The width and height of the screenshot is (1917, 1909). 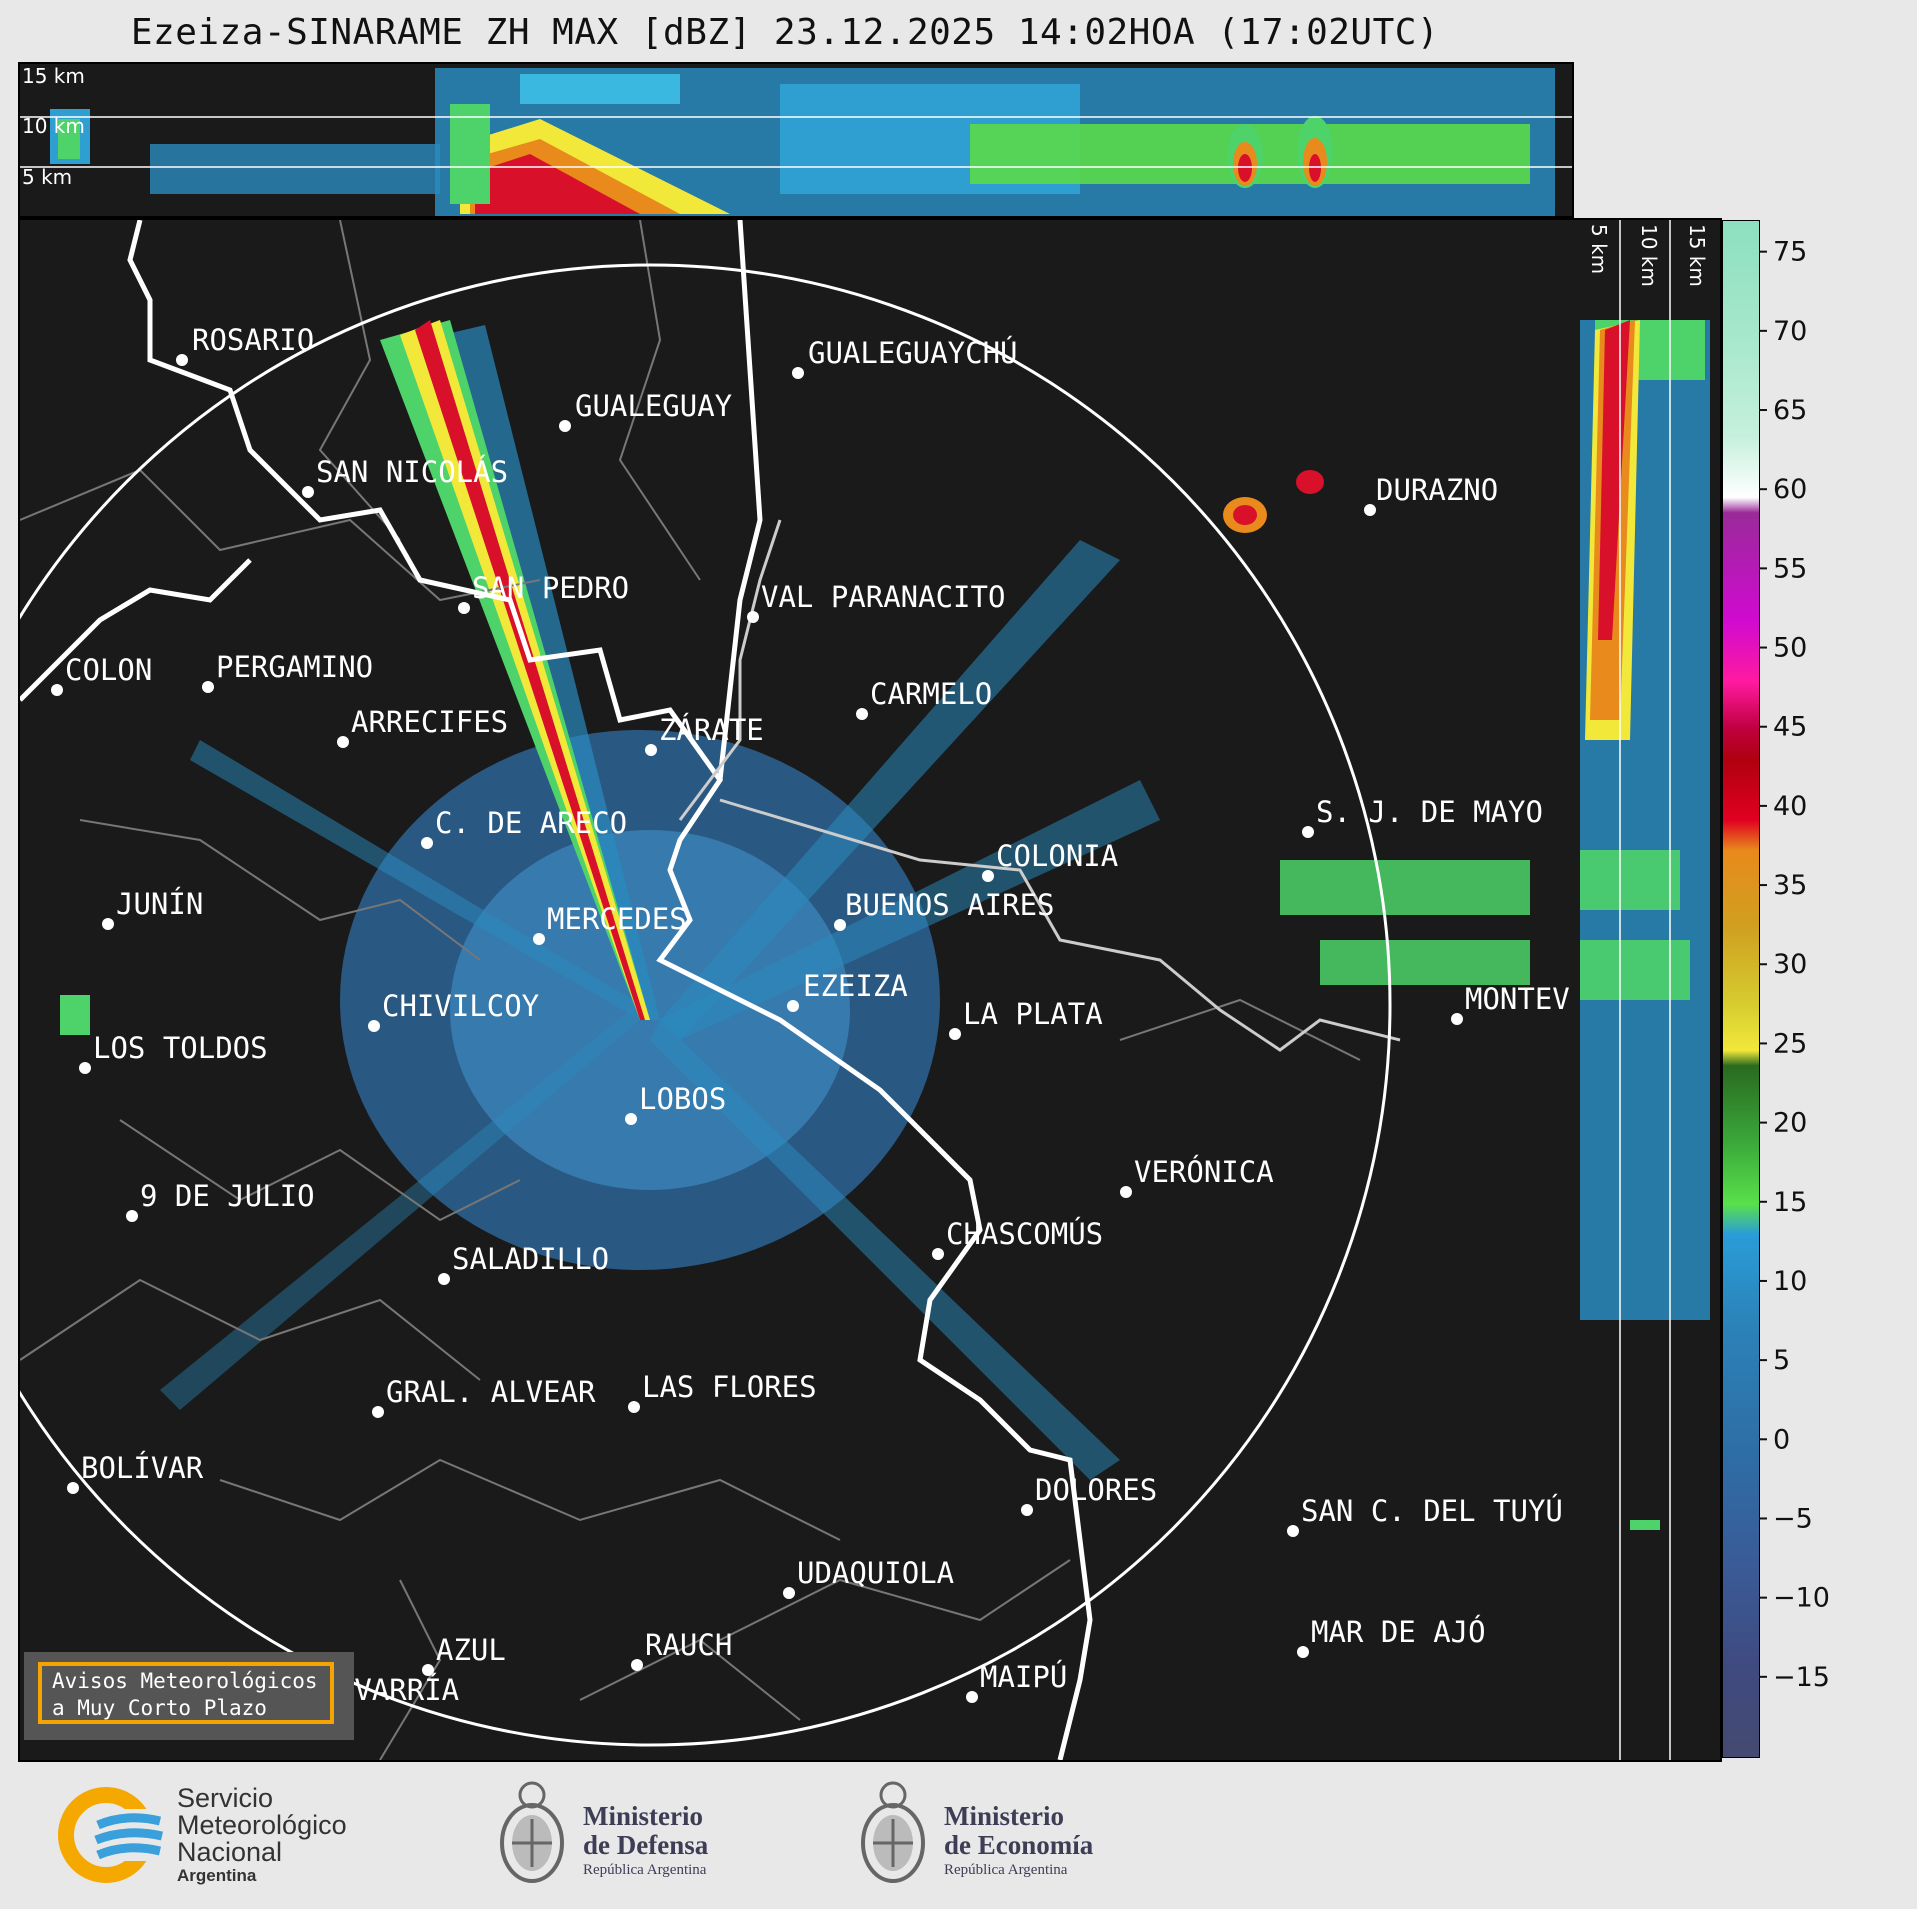 I want to click on avisos-box: Avisos Meteorológicos a Muy Corto Plazo, so click(x=189, y=1696).